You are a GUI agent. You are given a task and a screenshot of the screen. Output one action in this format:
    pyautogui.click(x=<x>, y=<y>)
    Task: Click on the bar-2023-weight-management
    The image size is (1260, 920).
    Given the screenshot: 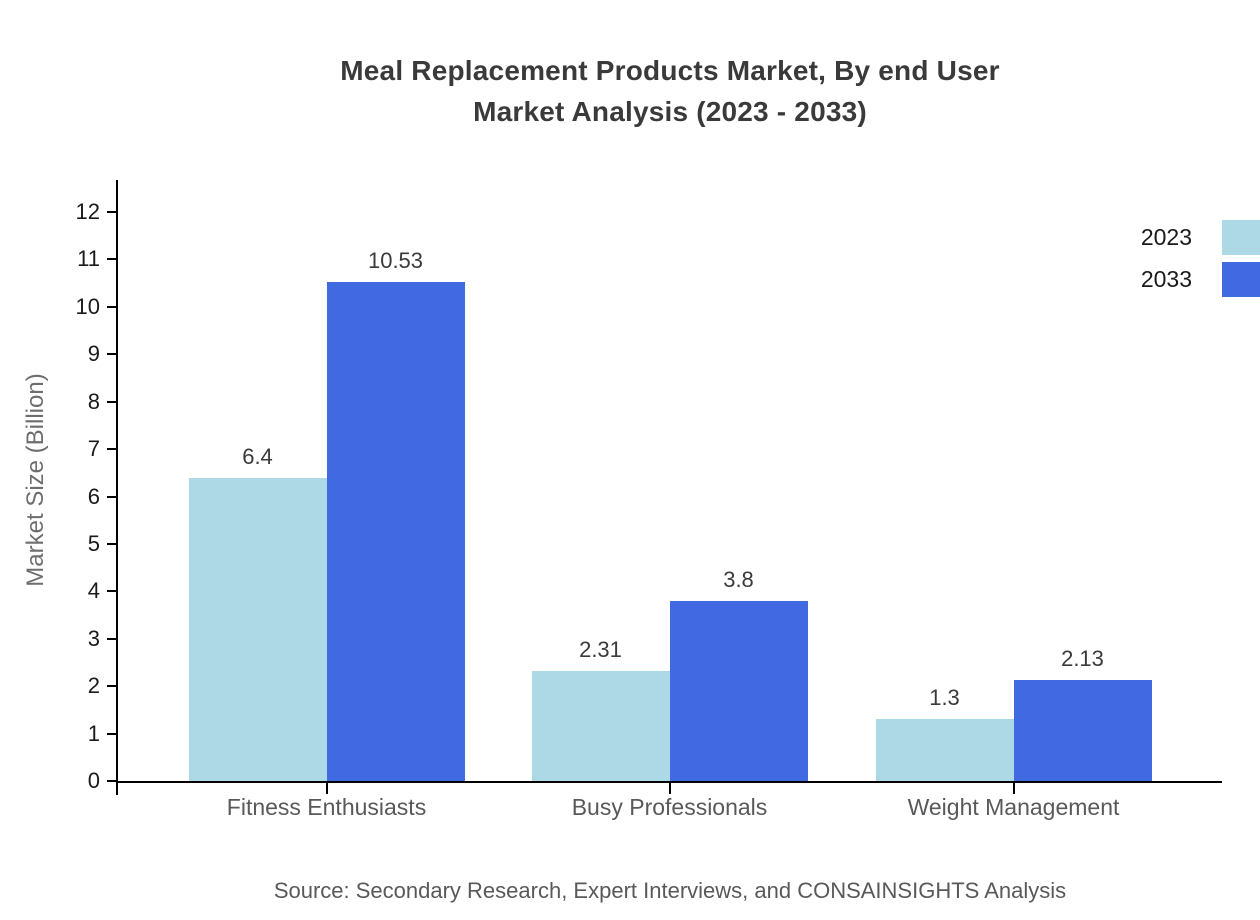 What is the action you would take?
    pyautogui.click(x=944, y=750)
    